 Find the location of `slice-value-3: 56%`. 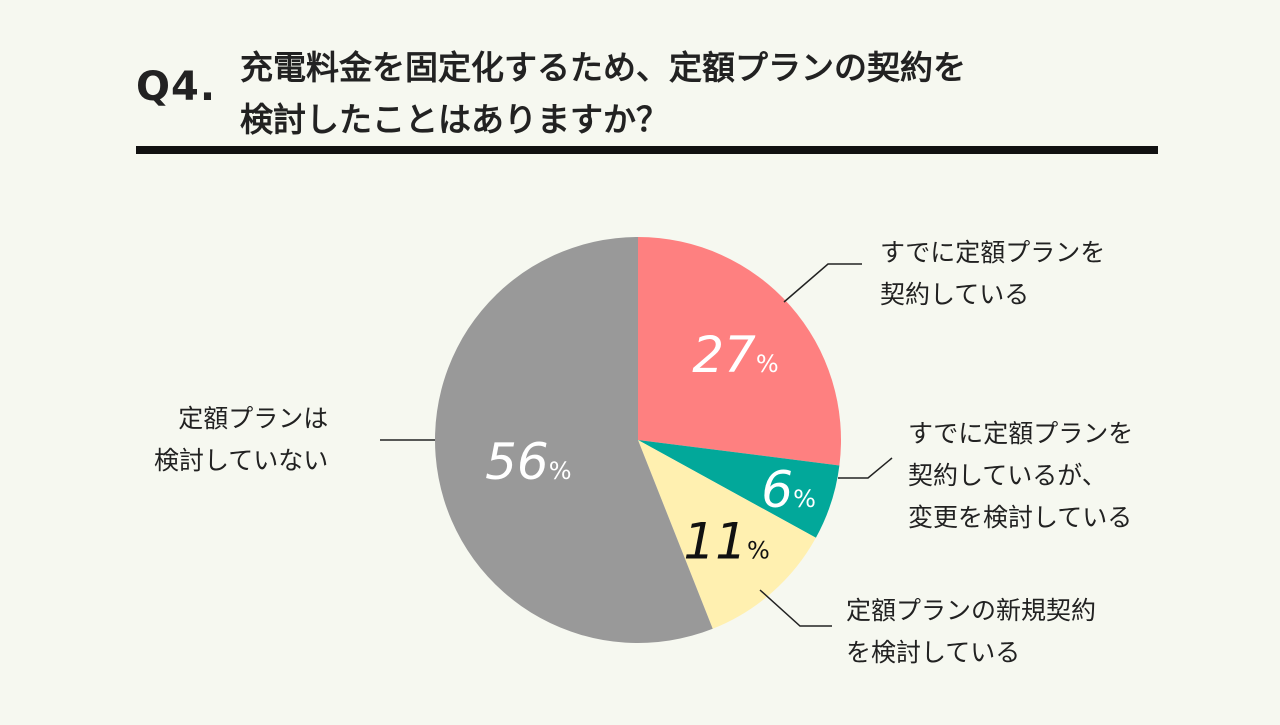

slice-value-3: 56% is located at coordinates (528, 462).